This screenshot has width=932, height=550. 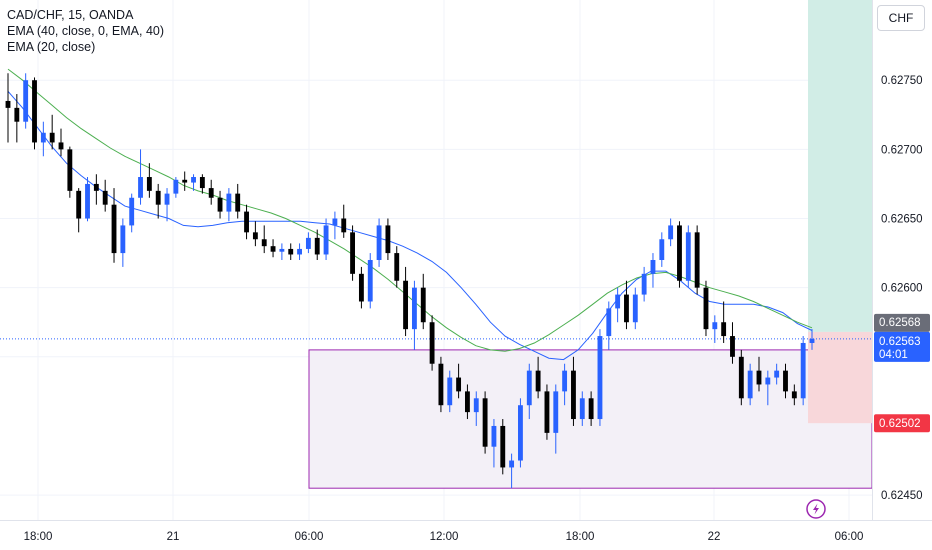 What do you see at coordinates (902, 346) in the screenshot?
I see `current-price-bg` at bounding box center [902, 346].